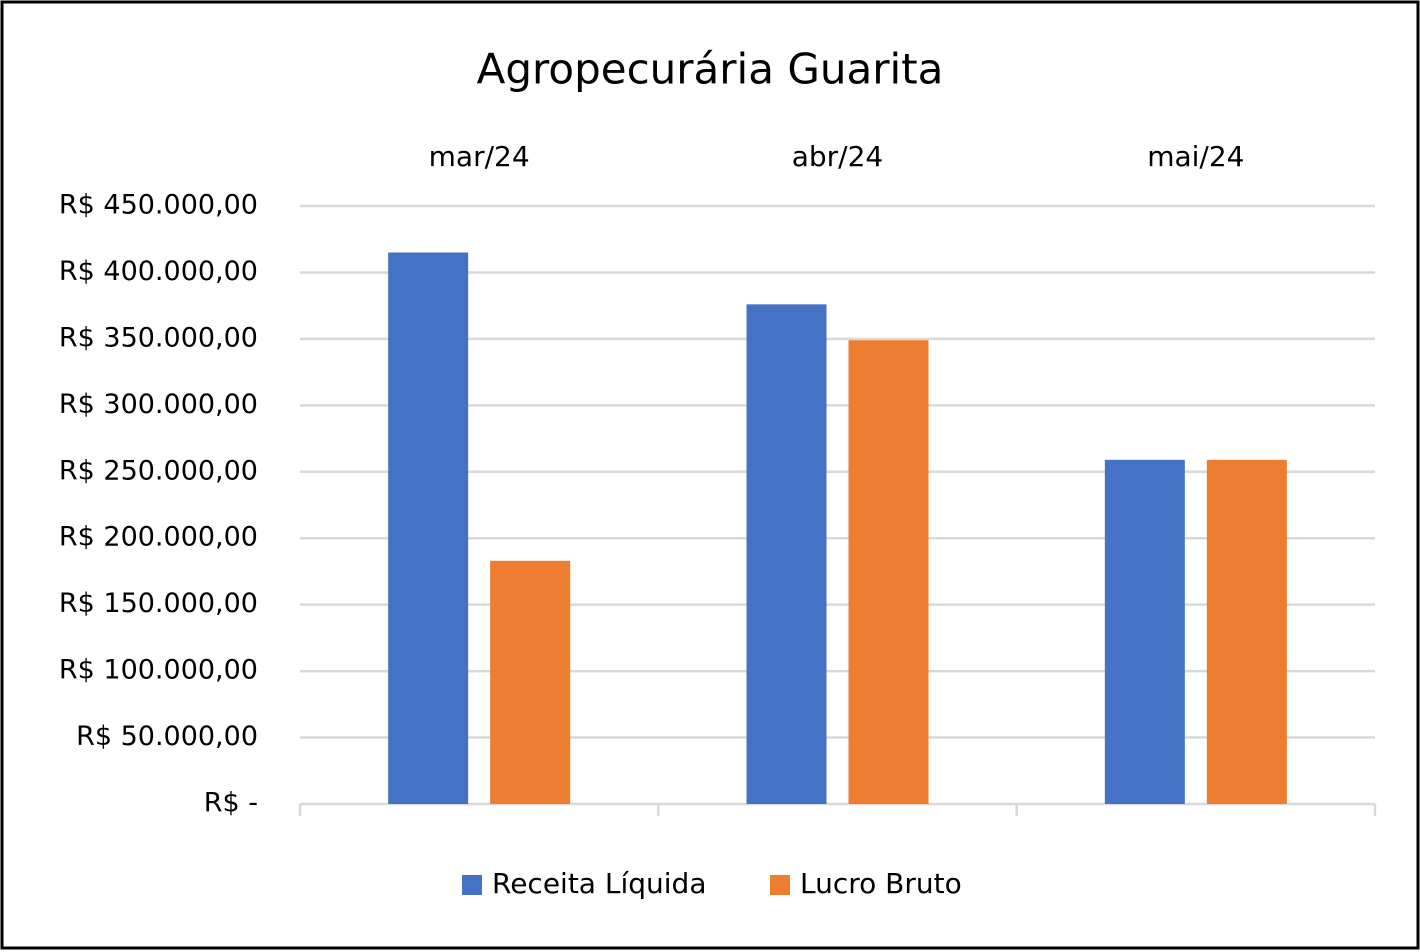 This screenshot has width=1420, height=952. Describe the element at coordinates (158, 670) in the screenshot. I see `y-tick-label: R$ 100.000,00` at that location.